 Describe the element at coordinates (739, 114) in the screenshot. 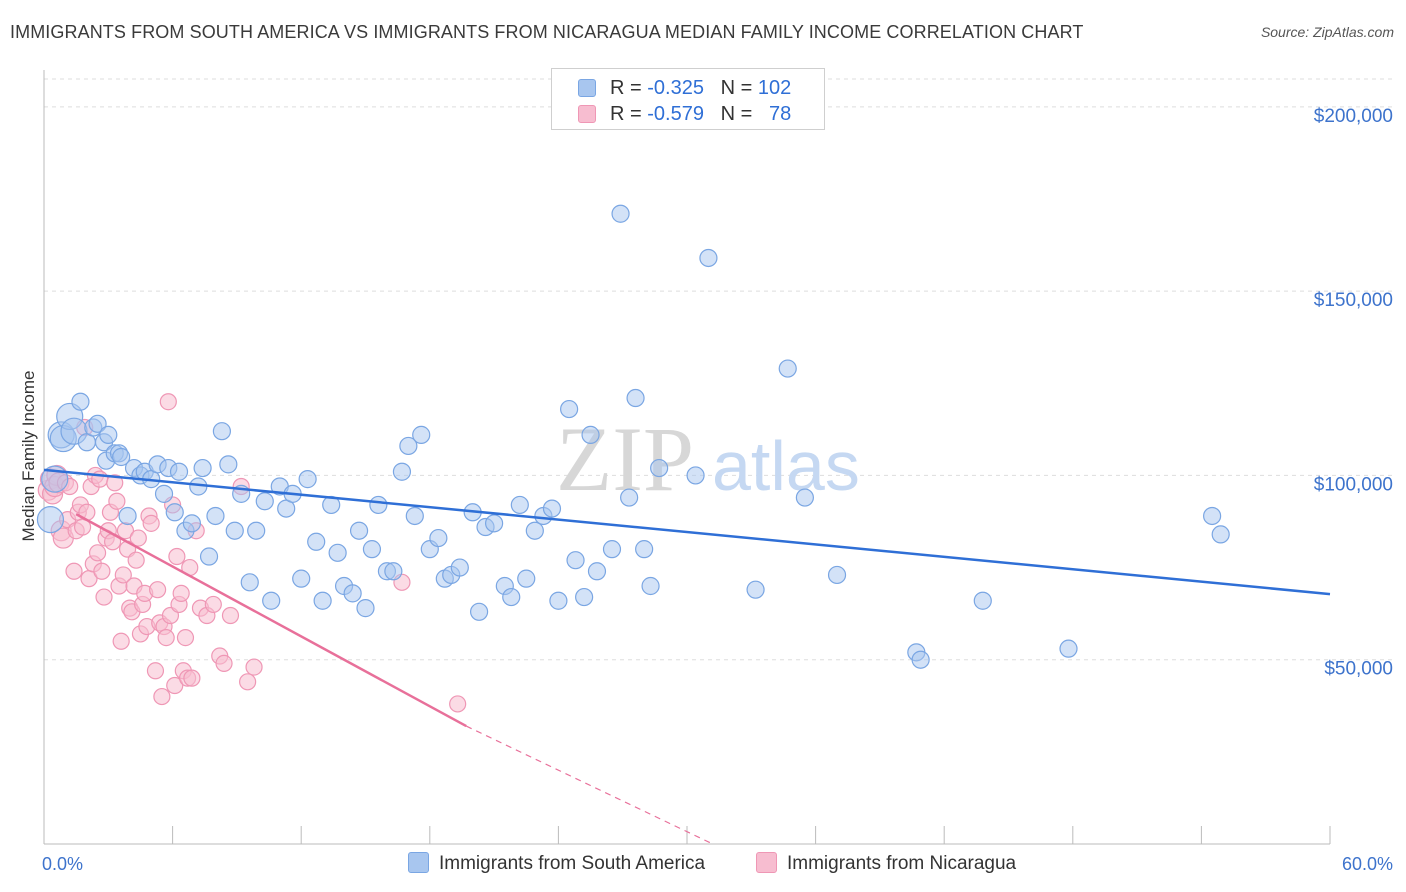

I see `n-label: N =` at that location.